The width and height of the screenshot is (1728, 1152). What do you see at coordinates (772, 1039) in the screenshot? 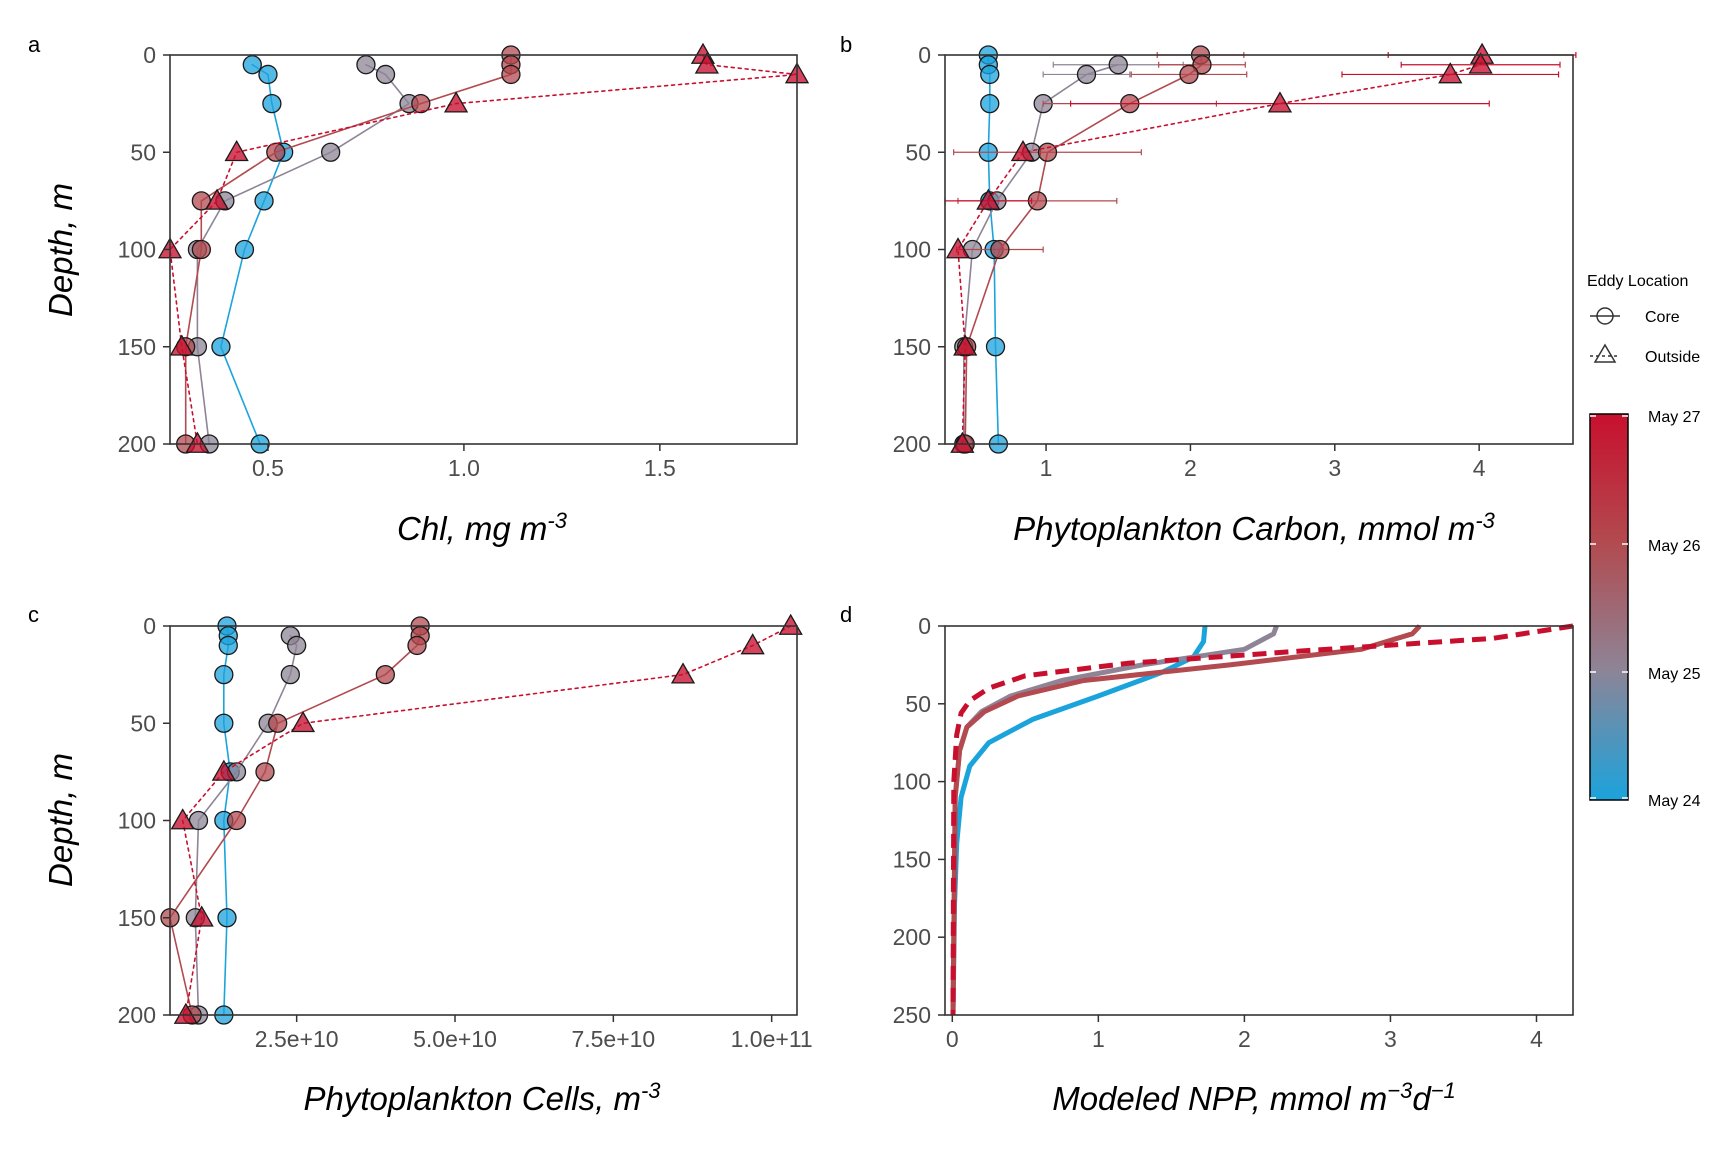
I see `x-tick-label: 1.0e+11` at bounding box center [772, 1039].